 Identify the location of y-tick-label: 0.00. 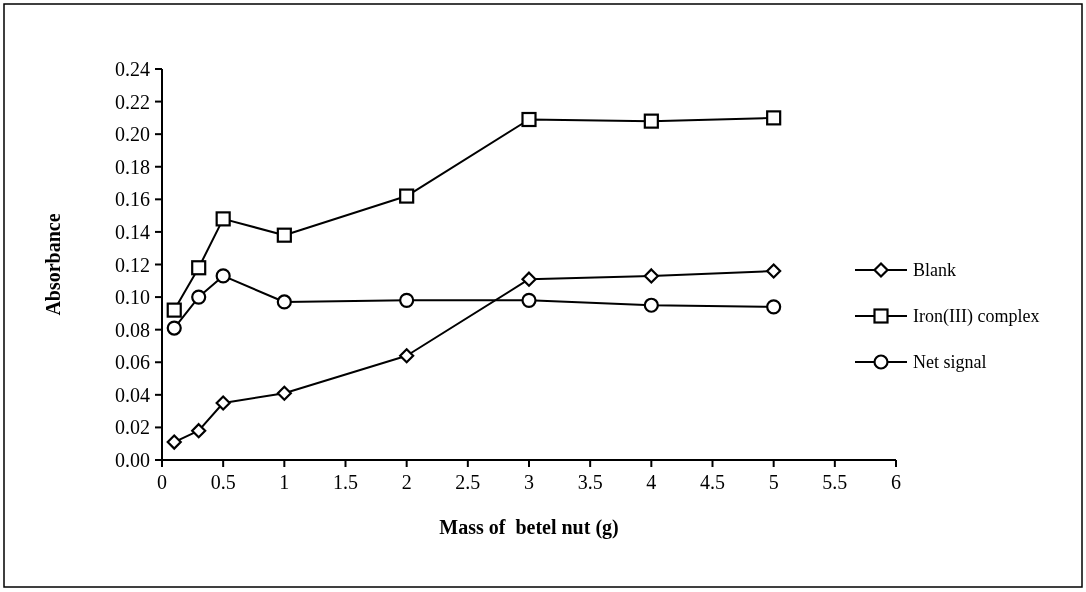
(132, 460).